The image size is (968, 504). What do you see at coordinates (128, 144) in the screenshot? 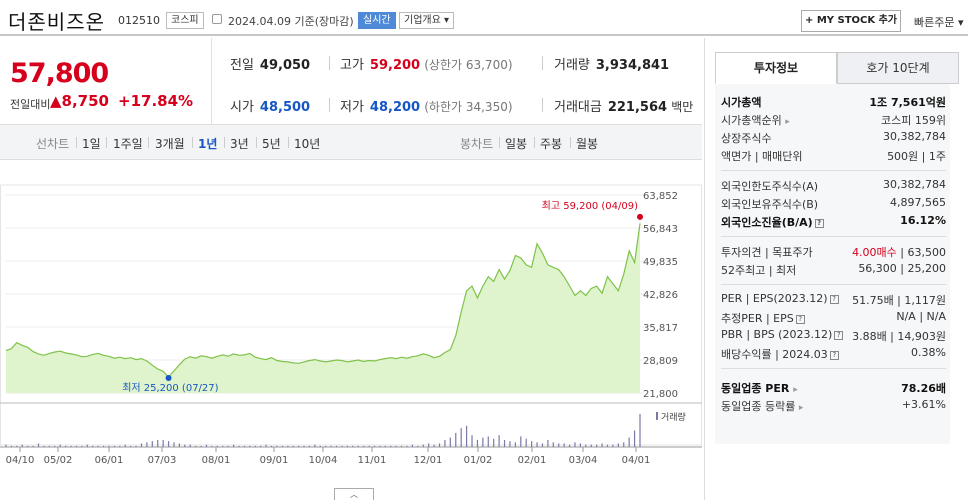
I see `period-1w: 1주일` at bounding box center [128, 144].